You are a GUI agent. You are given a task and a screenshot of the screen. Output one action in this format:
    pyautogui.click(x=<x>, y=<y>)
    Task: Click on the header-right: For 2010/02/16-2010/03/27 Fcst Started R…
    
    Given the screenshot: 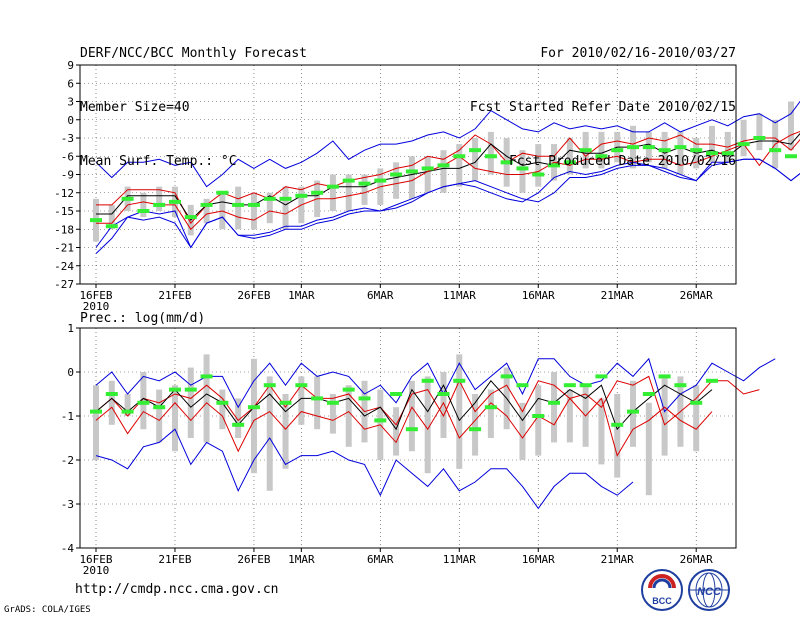 What is the action you would take?
    pyautogui.click(x=603, y=99)
    